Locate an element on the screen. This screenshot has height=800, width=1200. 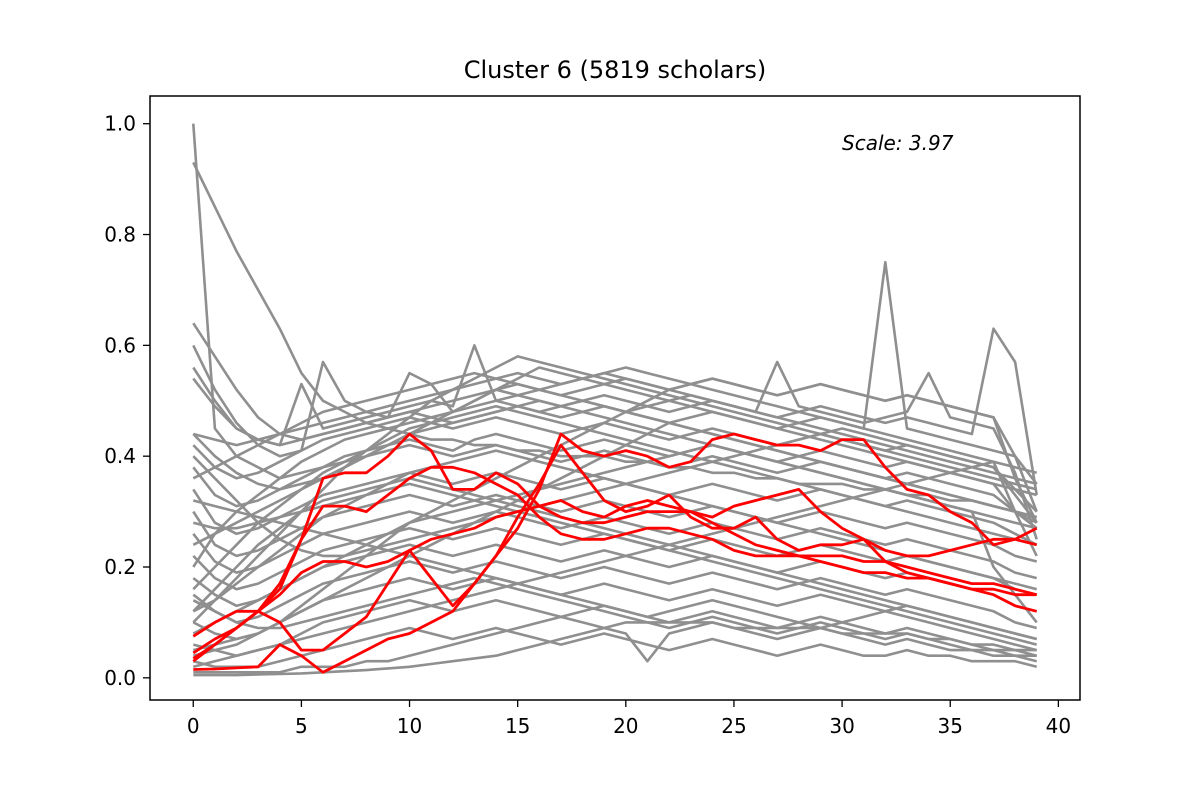
y-tick-label: 1.0 is located at coordinates (120, 124).